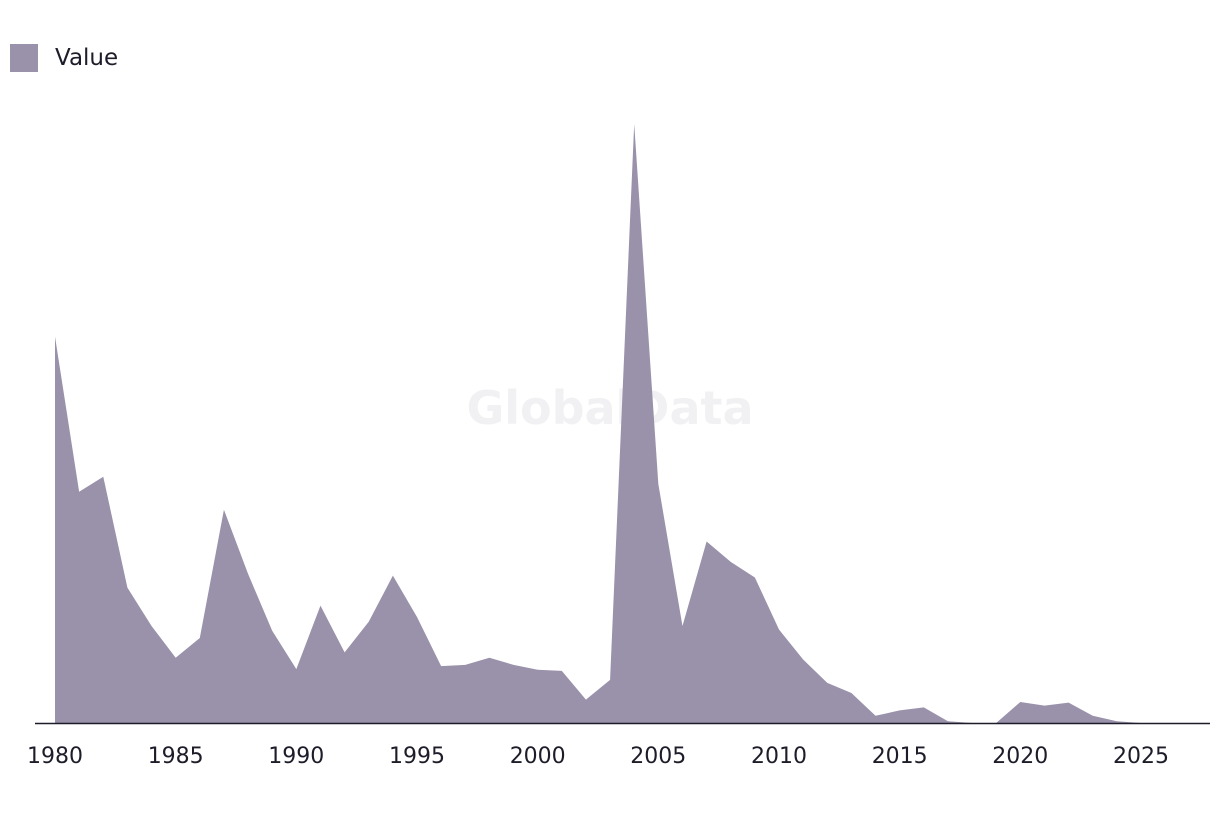  What do you see at coordinates (55, 756) in the screenshot?
I see `x-tick-label-1980: 1980` at bounding box center [55, 756].